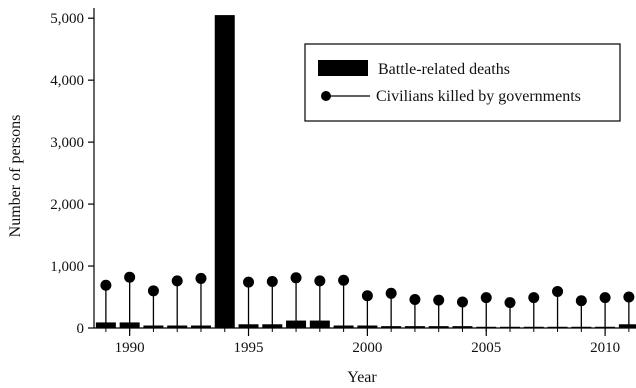 The width and height of the screenshot is (636, 388). Describe the element at coordinates (478, 96) in the screenshot. I see `legend-label-civilians: Civilians killed by governments` at that location.